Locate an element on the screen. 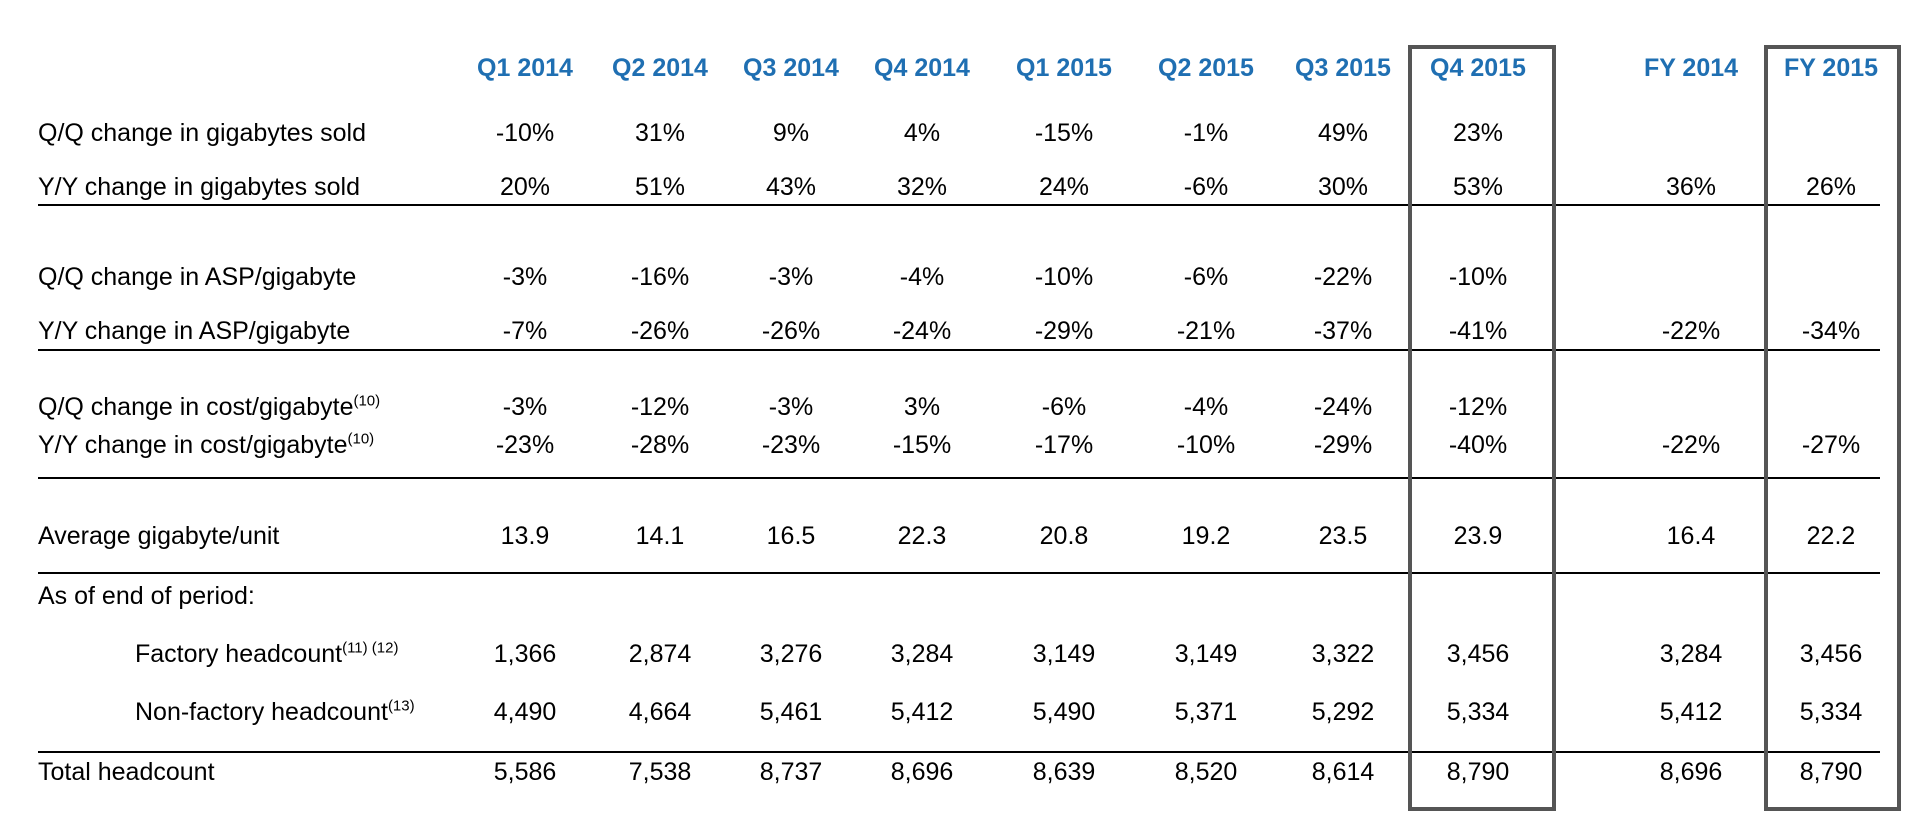 This screenshot has height=822, width=1917. table-cell: 5,586 is located at coordinates (525, 772).